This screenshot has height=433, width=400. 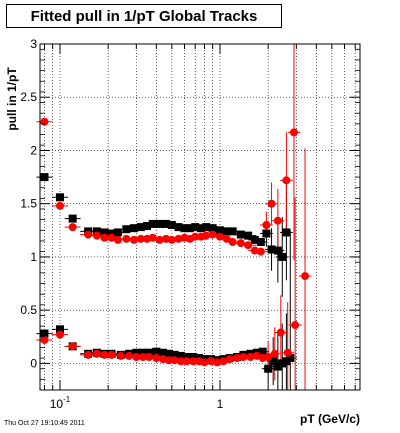 I want to click on chart-title-box: Fitted pull in 1/pT Global Tracks, so click(x=144, y=16).